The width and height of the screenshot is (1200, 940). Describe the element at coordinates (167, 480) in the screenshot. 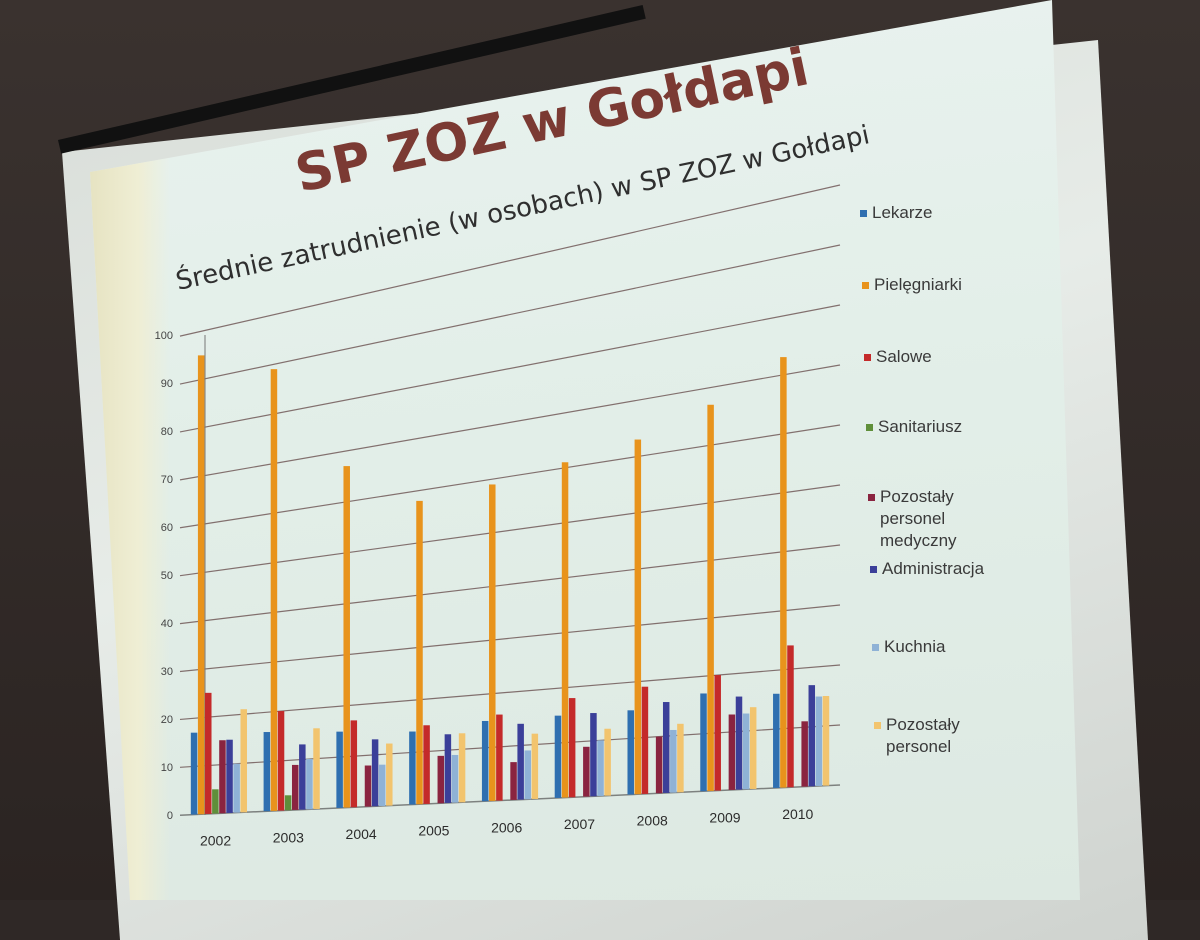

I see `y-tick-label: 70` at that location.